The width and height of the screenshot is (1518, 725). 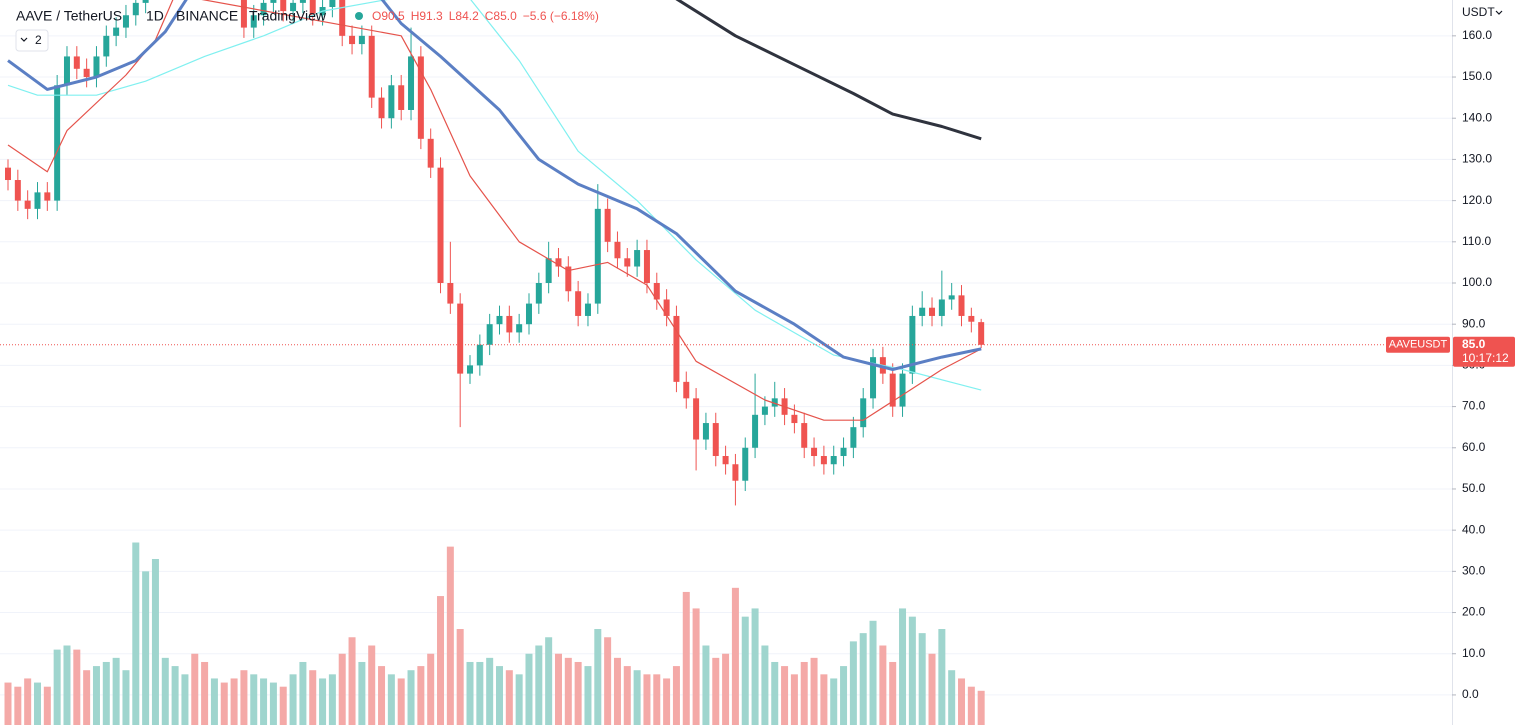 I want to click on y-tick-label: 70.0, so click(x=1474, y=406).